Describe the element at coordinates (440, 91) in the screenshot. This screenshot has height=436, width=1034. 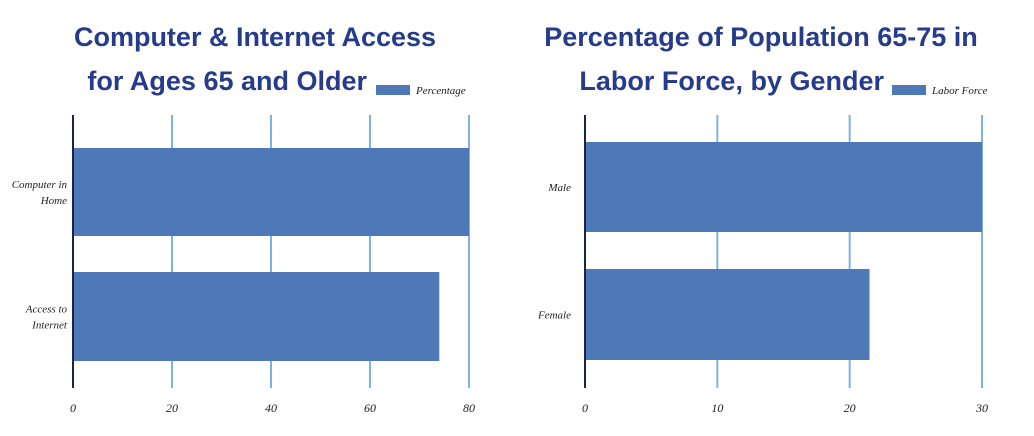
I see `legend-label: Percentage` at that location.